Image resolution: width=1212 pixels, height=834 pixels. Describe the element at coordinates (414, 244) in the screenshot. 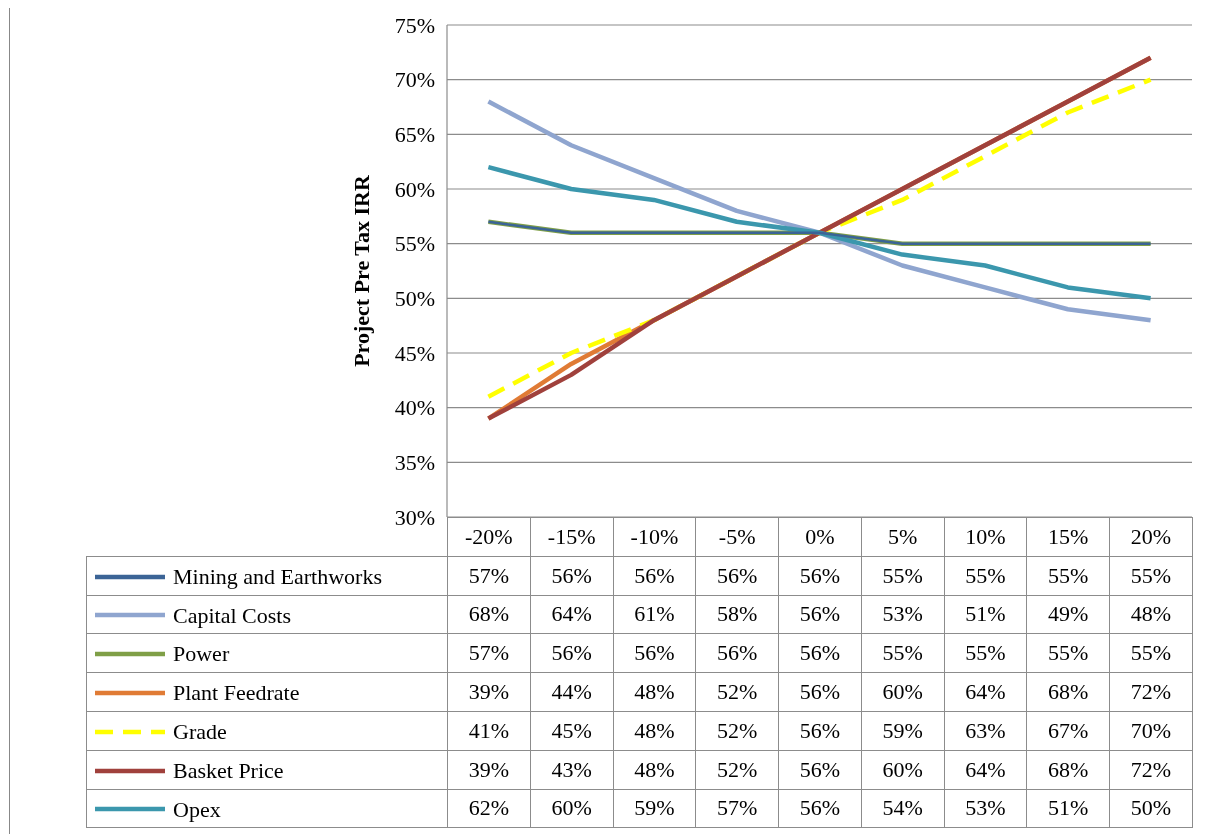

I see `y-tick-label: 55%` at that location.